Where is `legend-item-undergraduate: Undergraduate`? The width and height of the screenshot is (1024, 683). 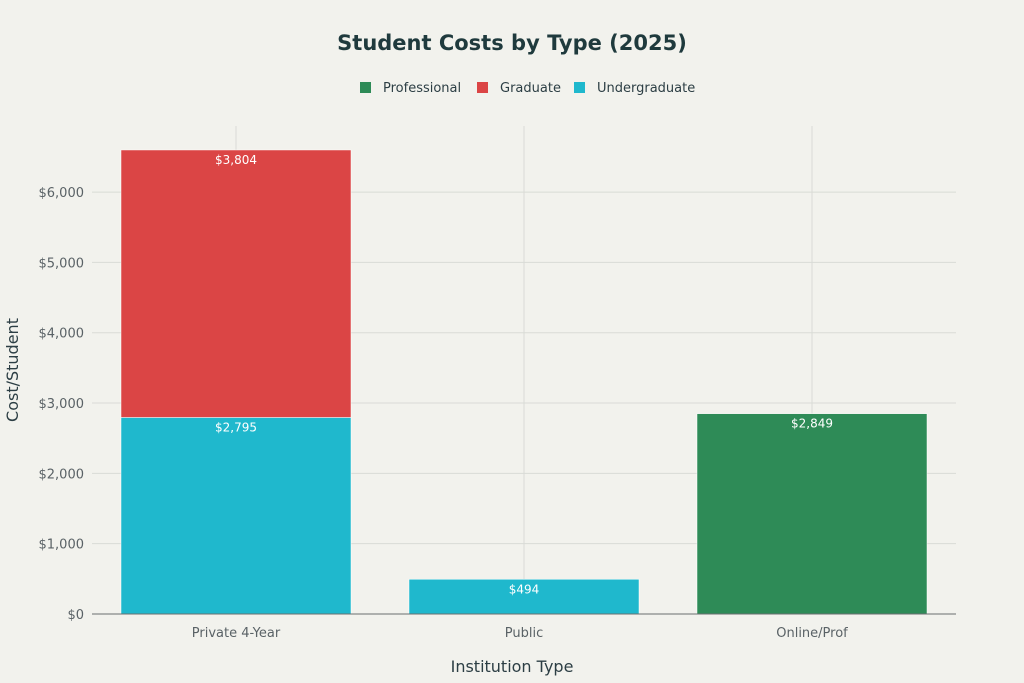
legend-item-undergraduate: Undergraduate is located at coordinates (634, 88).